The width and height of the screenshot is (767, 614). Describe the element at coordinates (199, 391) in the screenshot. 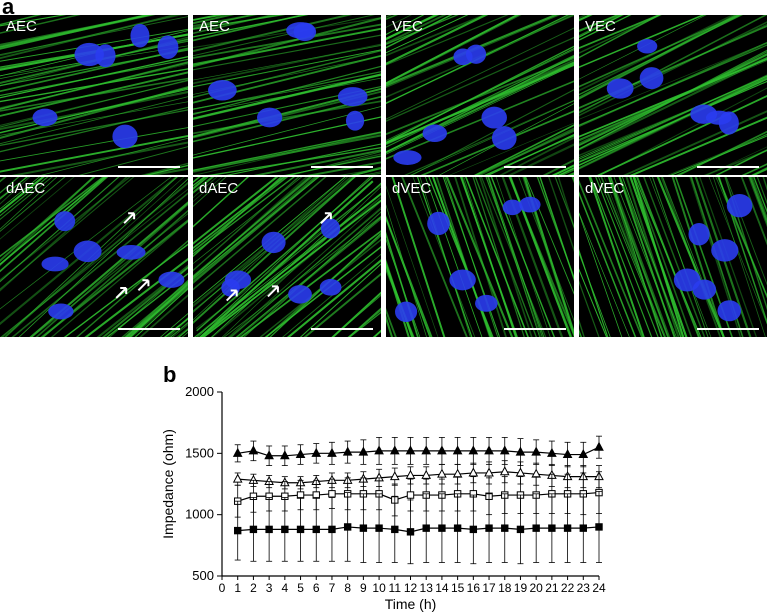

I see `y-tick-label: 2000` at that location.